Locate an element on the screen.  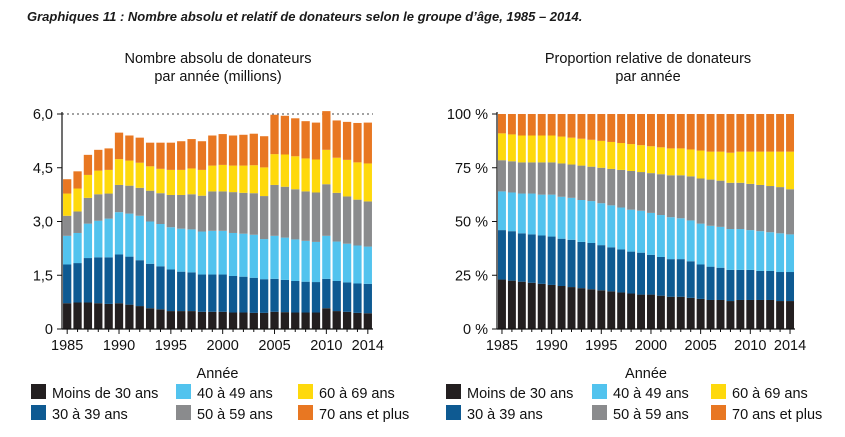
relative-y-tick-label-0: 0 % is located at coordinates (475, 330).